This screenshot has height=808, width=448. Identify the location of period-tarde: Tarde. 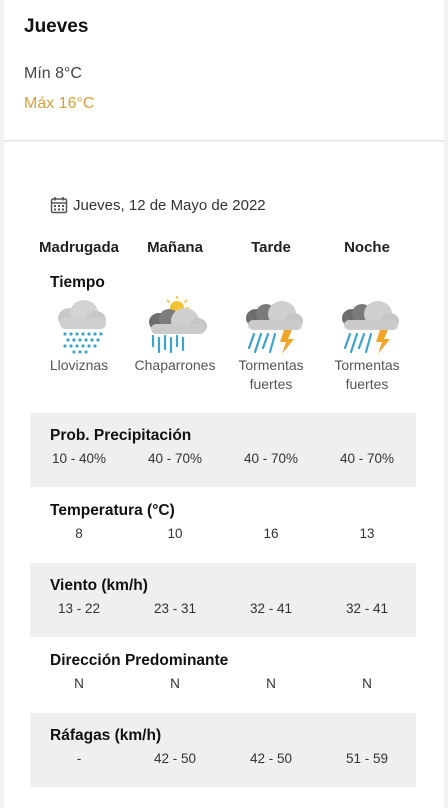
(271, 247).